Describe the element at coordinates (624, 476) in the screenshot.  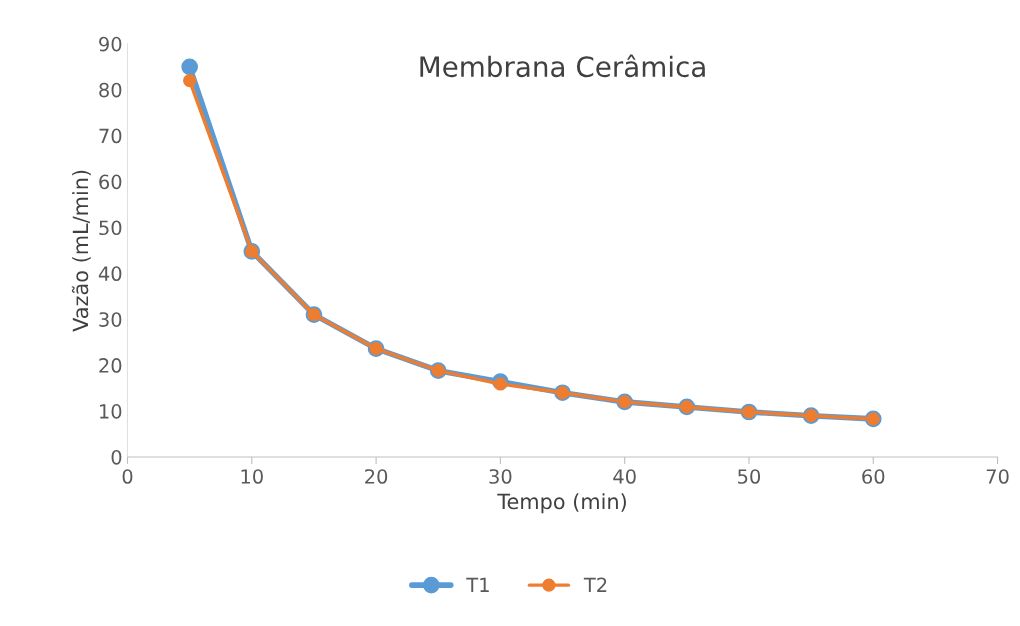
I see `x-tick-label: 40` at that location.